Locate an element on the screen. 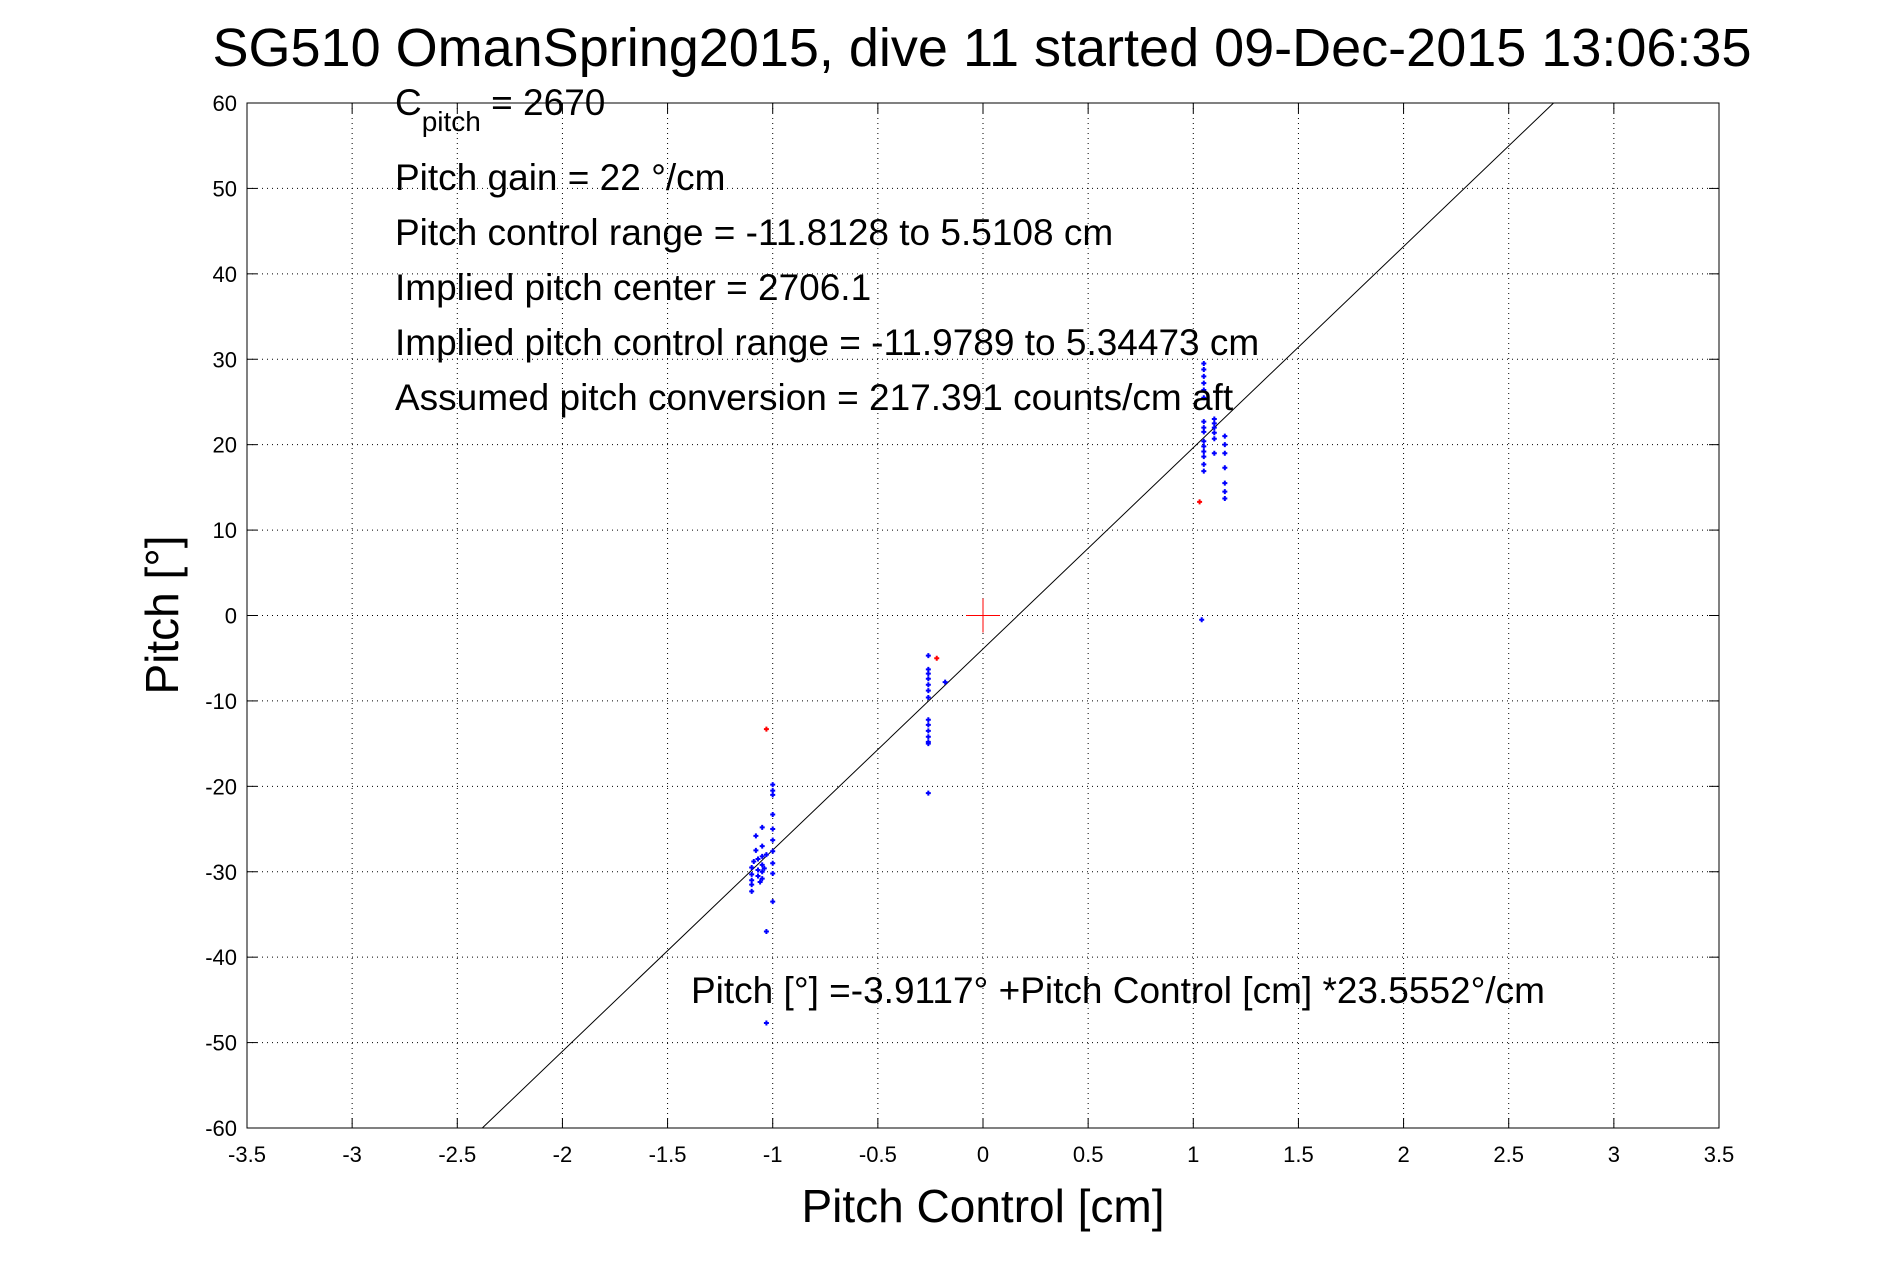 The image size is (1891, 1262). data-points is located at coordinates (988, 693).